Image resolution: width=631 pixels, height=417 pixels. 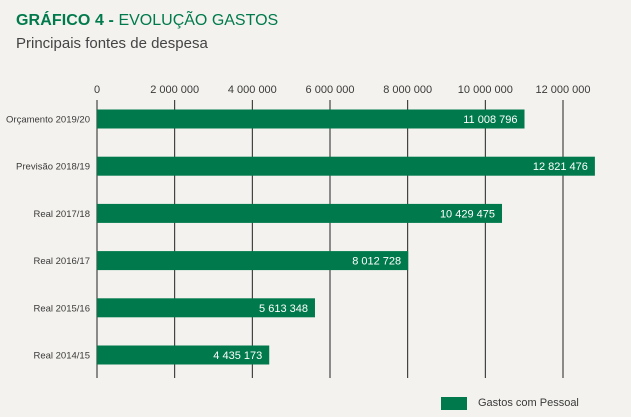 I want to click on legend: Gastos com Pessoal, so click(x=510, y=403).